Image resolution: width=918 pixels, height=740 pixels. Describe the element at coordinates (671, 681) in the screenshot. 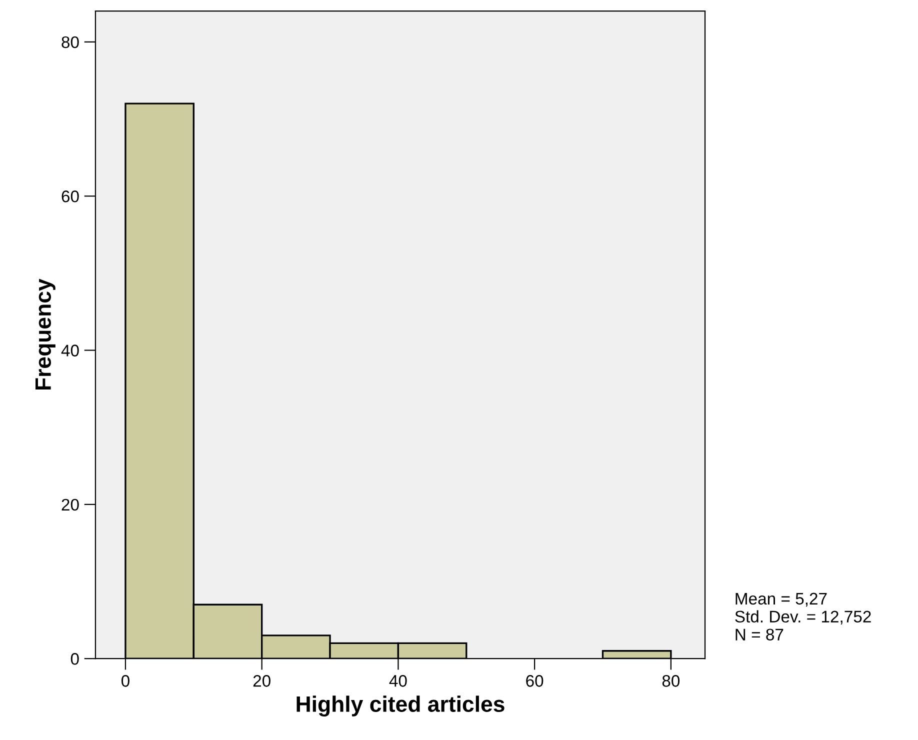

I see `x-tick-label: 80` at that location.